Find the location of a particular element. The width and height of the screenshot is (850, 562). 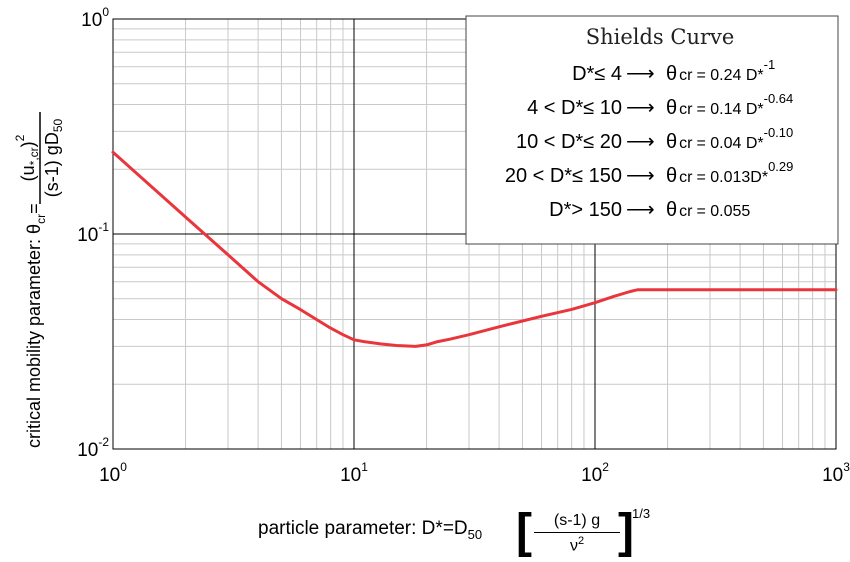

x-tick-label: 10³ is located at coordinates (836, 473).